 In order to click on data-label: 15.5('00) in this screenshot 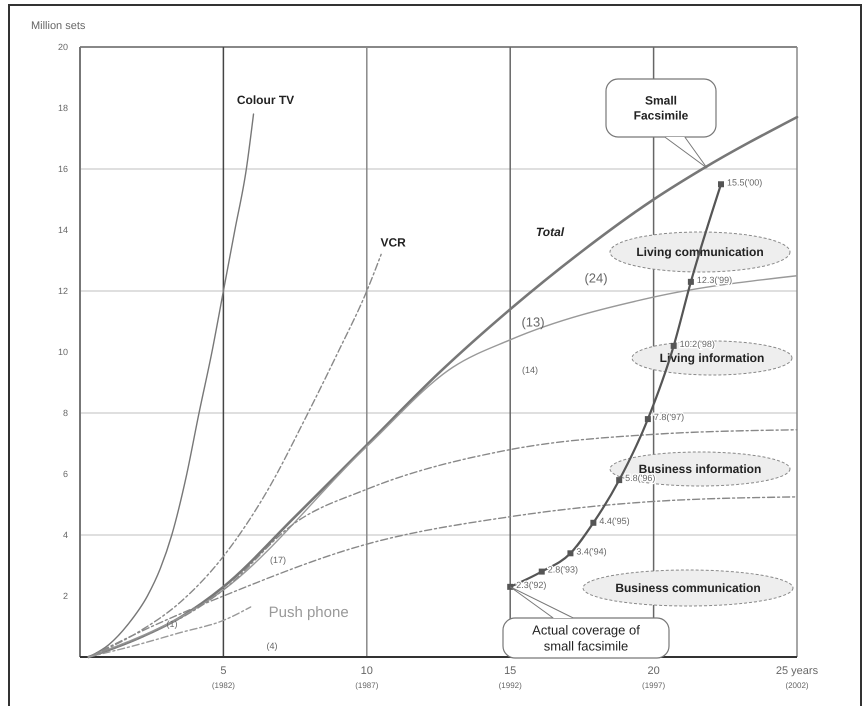, I will do `click(744, 182)`.